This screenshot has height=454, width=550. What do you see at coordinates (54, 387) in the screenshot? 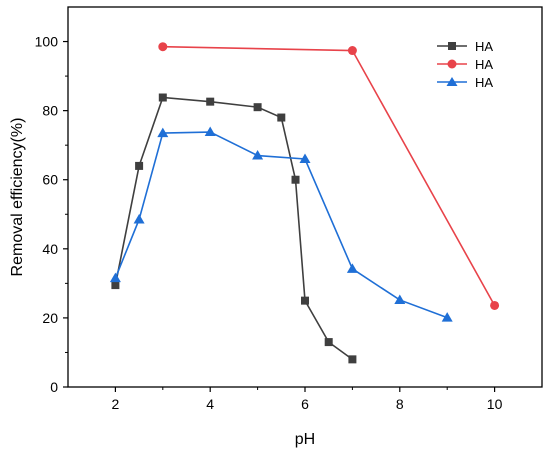
I see `y-tick-label: 0` at bounding box center [54, 387].